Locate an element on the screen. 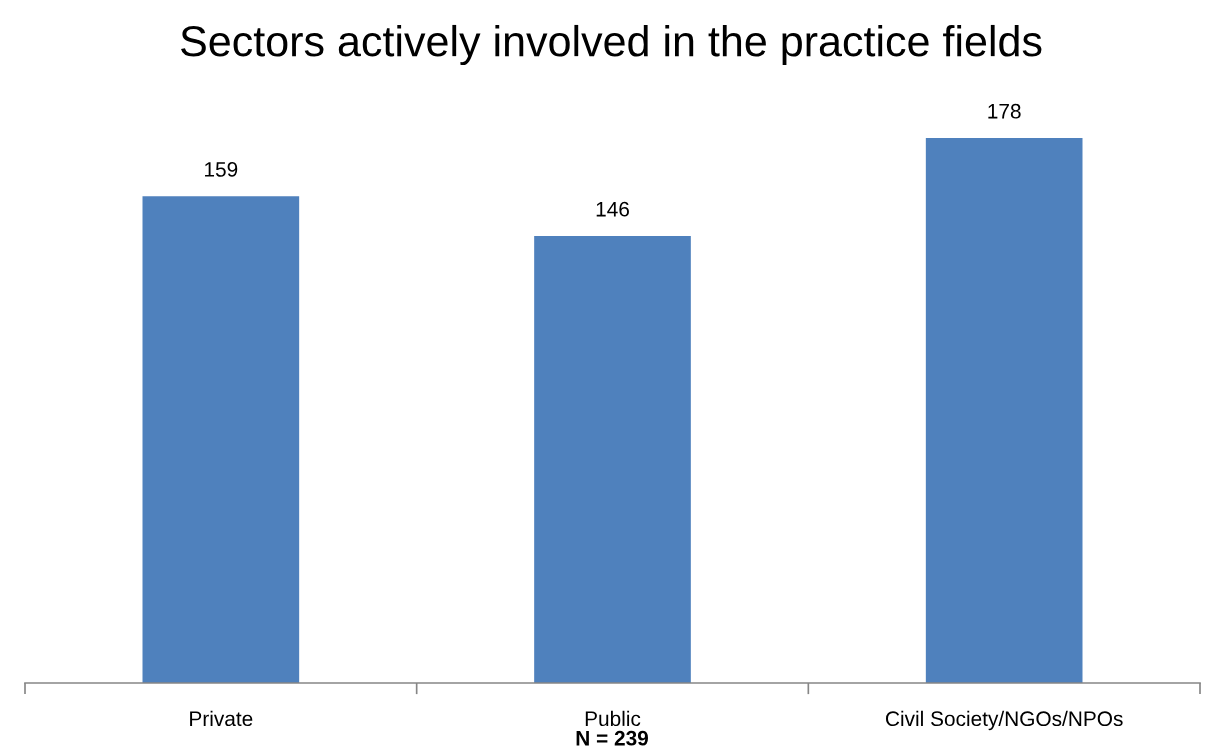 This screenshot has width=1213, height=751. data-label: 146 is located at coordinates (612, 209).